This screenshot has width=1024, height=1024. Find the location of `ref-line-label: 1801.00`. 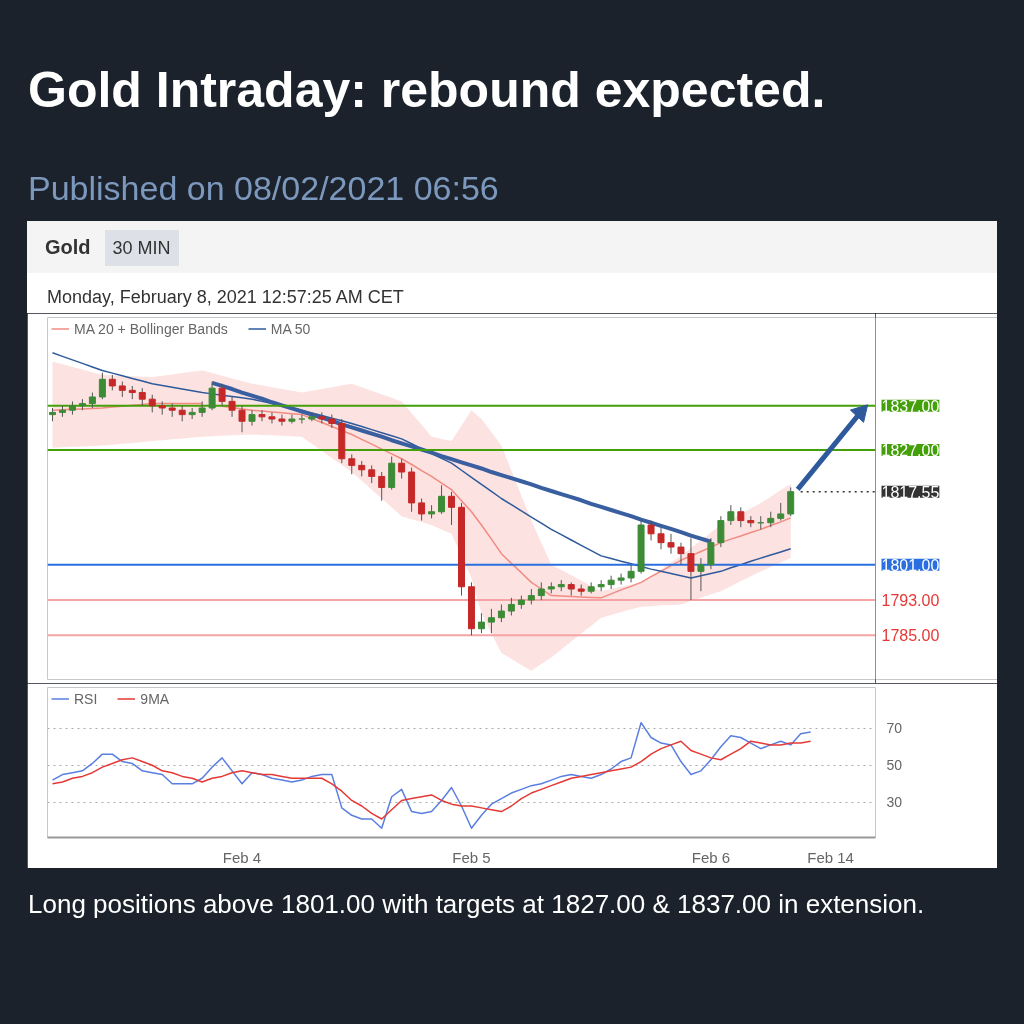

ref-line-label: 1801.00 is located at coordinates (910, 565).